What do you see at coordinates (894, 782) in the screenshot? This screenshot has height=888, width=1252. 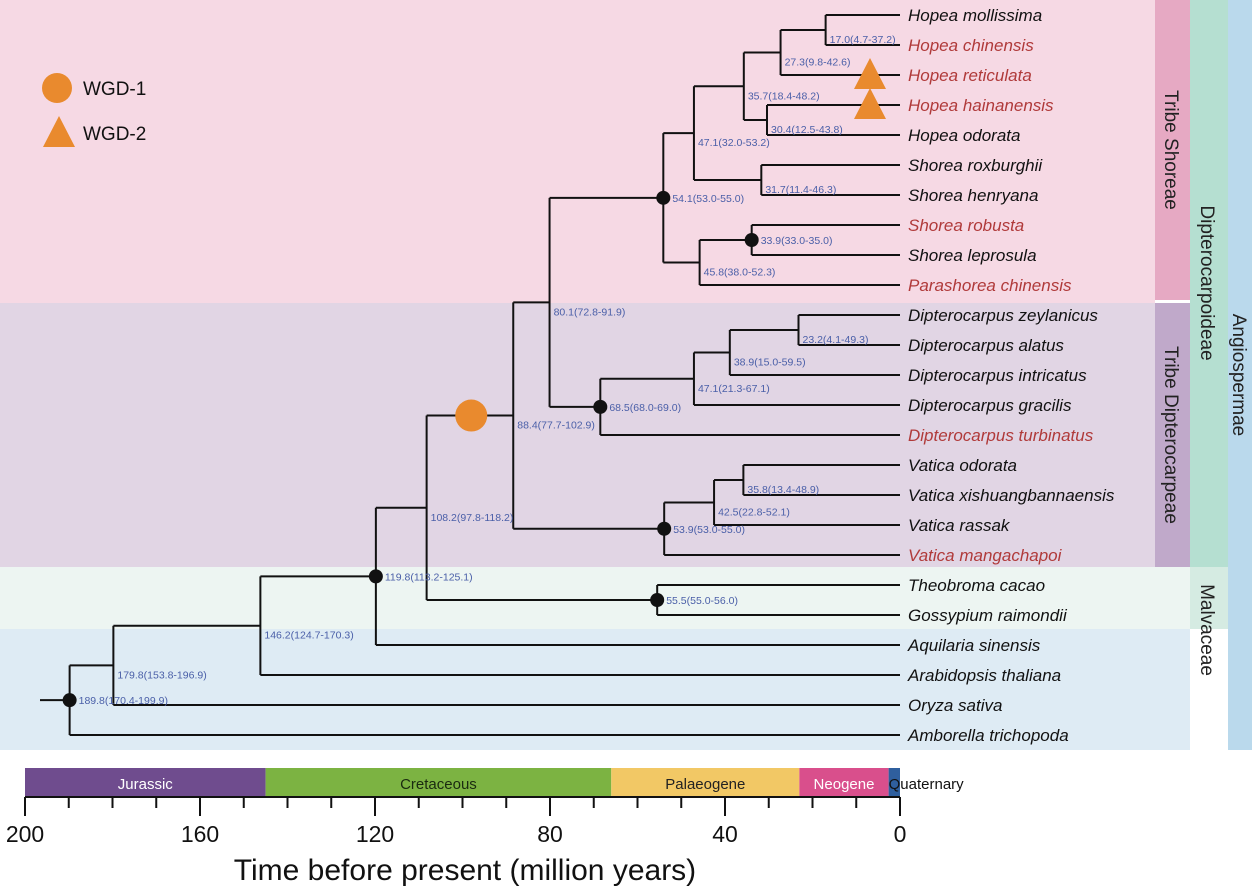 I see `period-bar-quaternary` at bounding box center [894, 782].